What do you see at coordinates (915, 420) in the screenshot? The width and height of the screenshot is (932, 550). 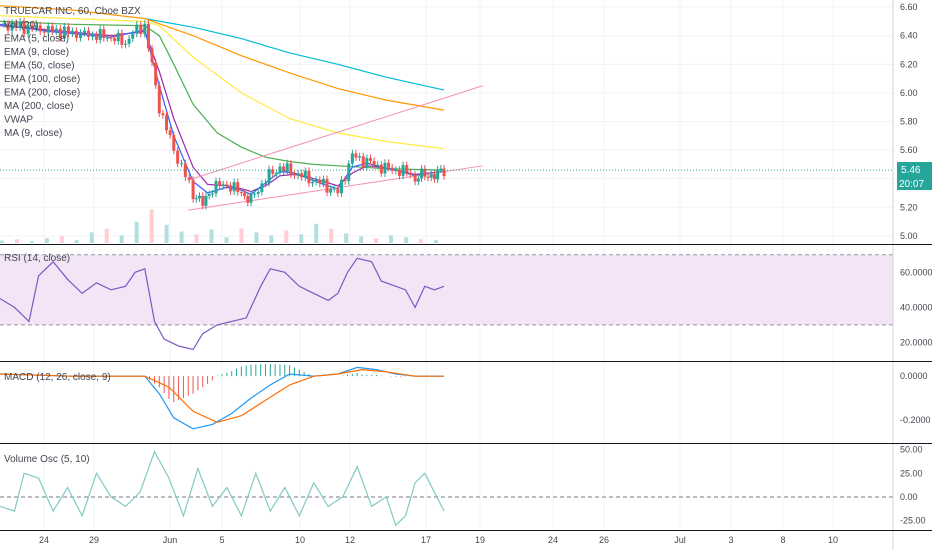 I see `macd-tick: -0.2000` at bounding box center [915, 420].